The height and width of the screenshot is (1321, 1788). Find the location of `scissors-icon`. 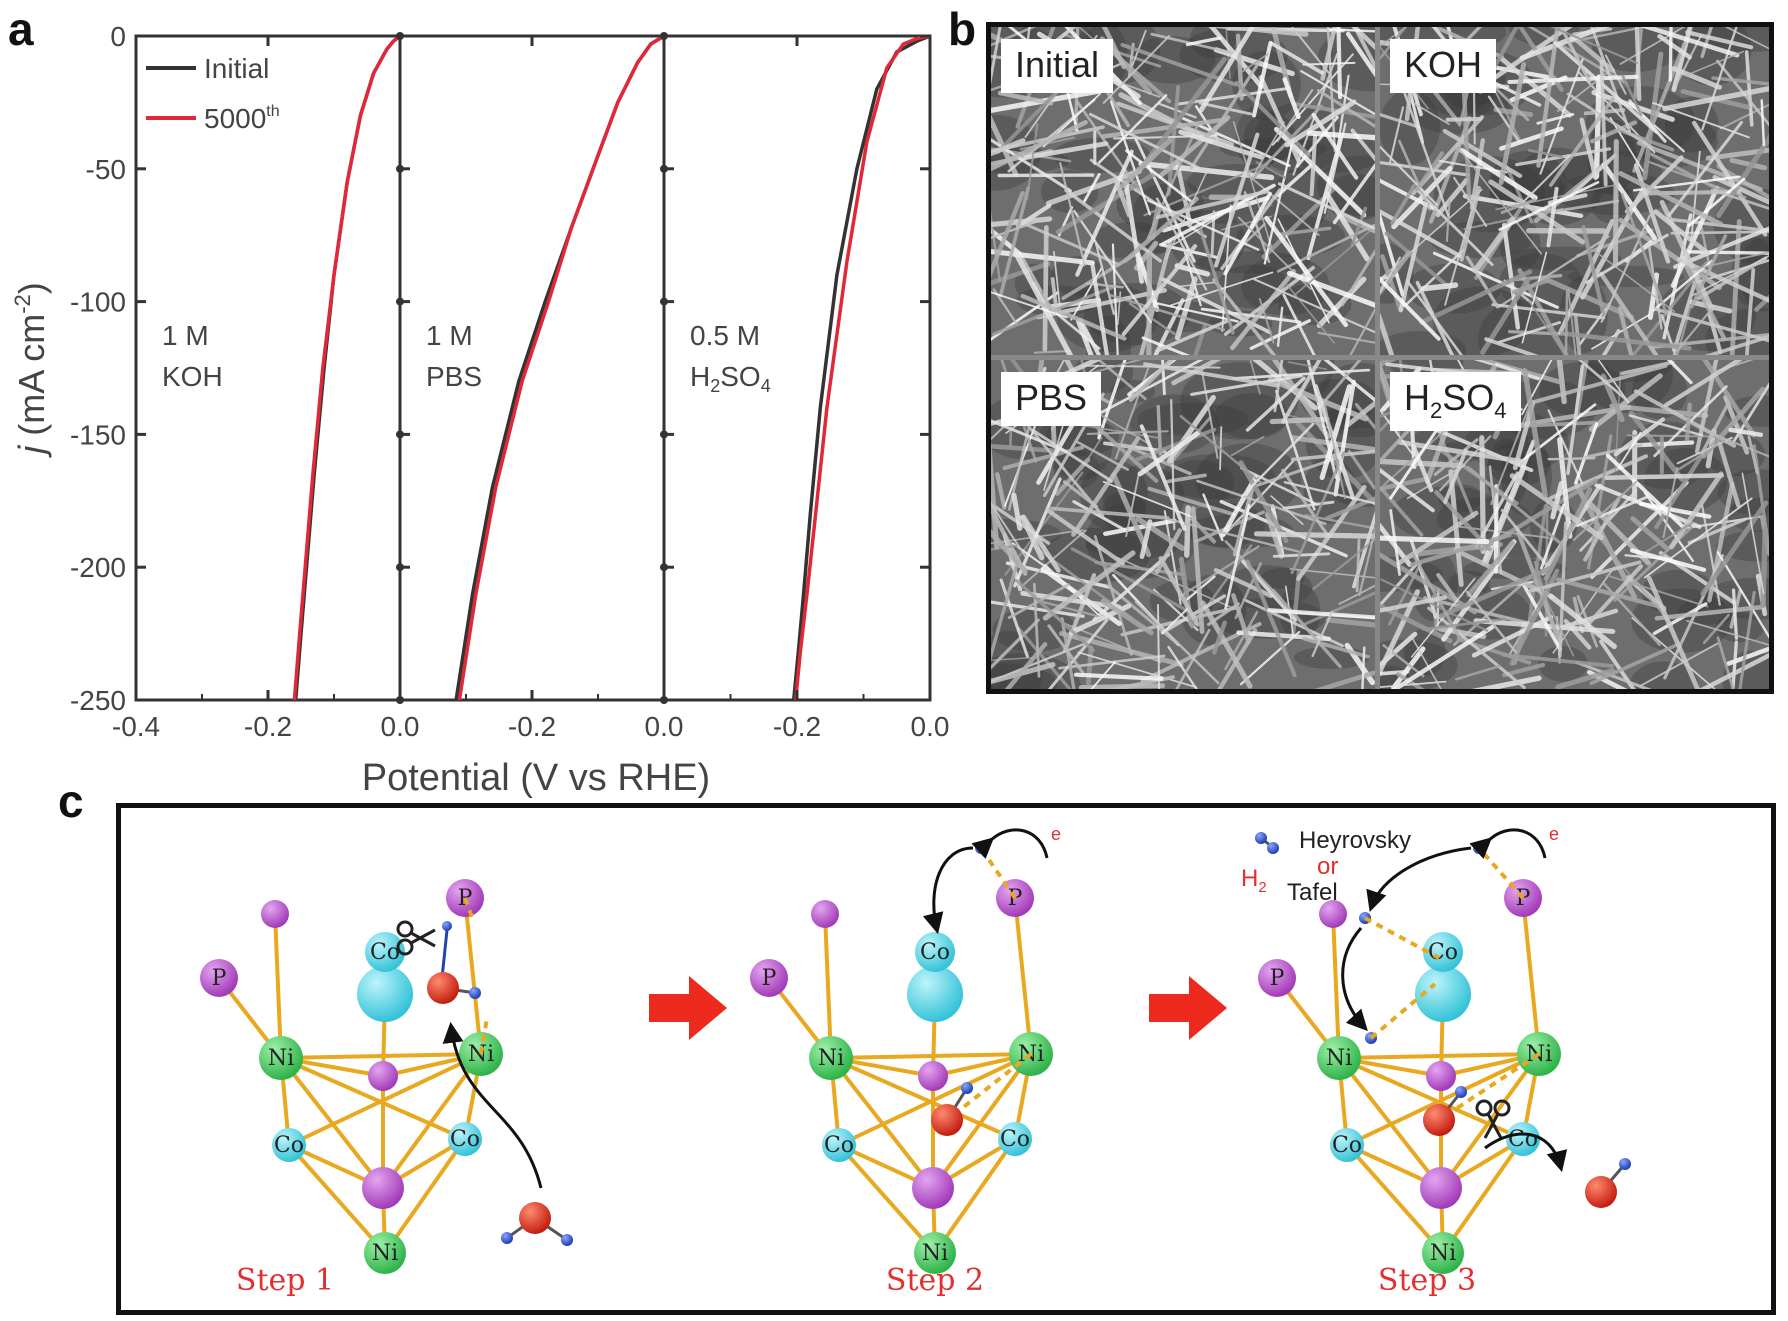

scissors-icon is located at coordinates (1493, 1119).